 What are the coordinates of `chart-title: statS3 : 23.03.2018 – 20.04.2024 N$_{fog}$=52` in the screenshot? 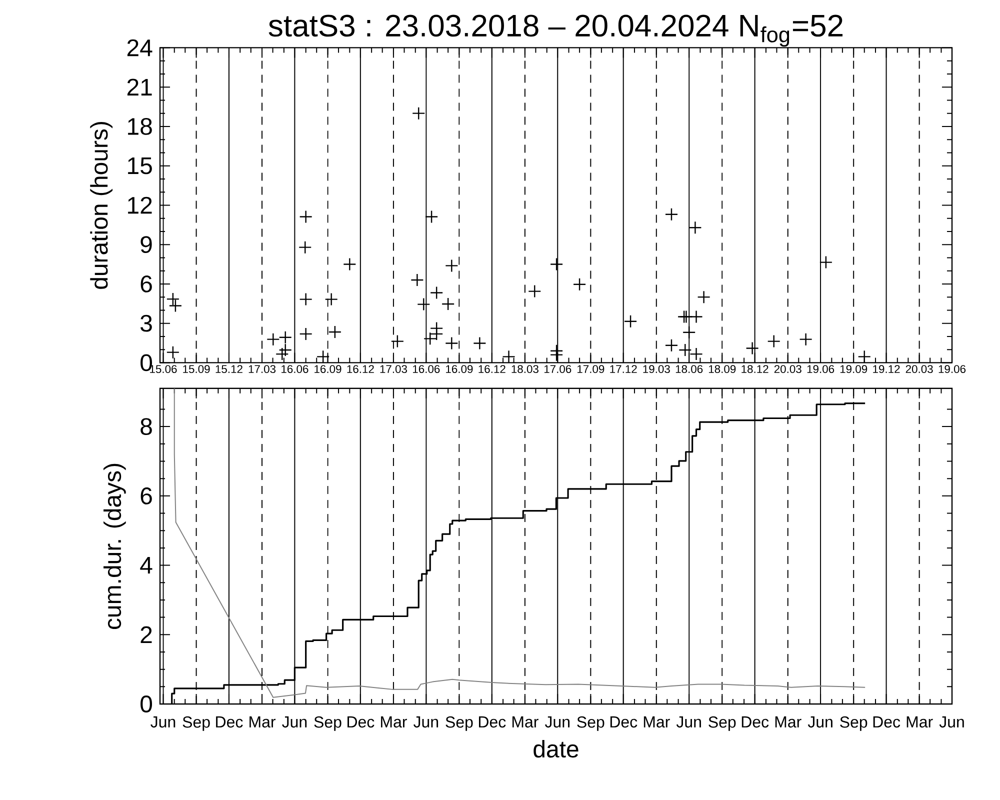 It's located at (555, 30).